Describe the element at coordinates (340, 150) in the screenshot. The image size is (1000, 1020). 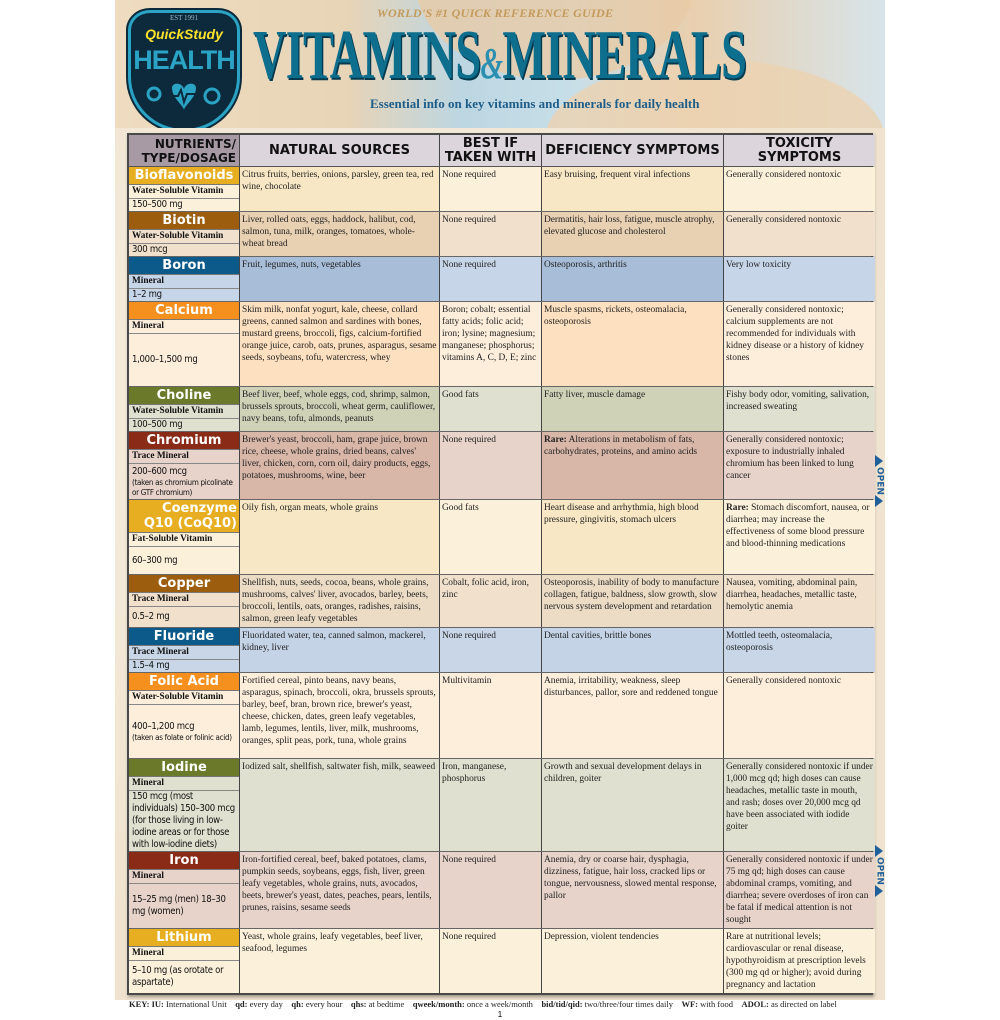
I see `column-header-natural-sources: NATURAL SOURCES` at that location.